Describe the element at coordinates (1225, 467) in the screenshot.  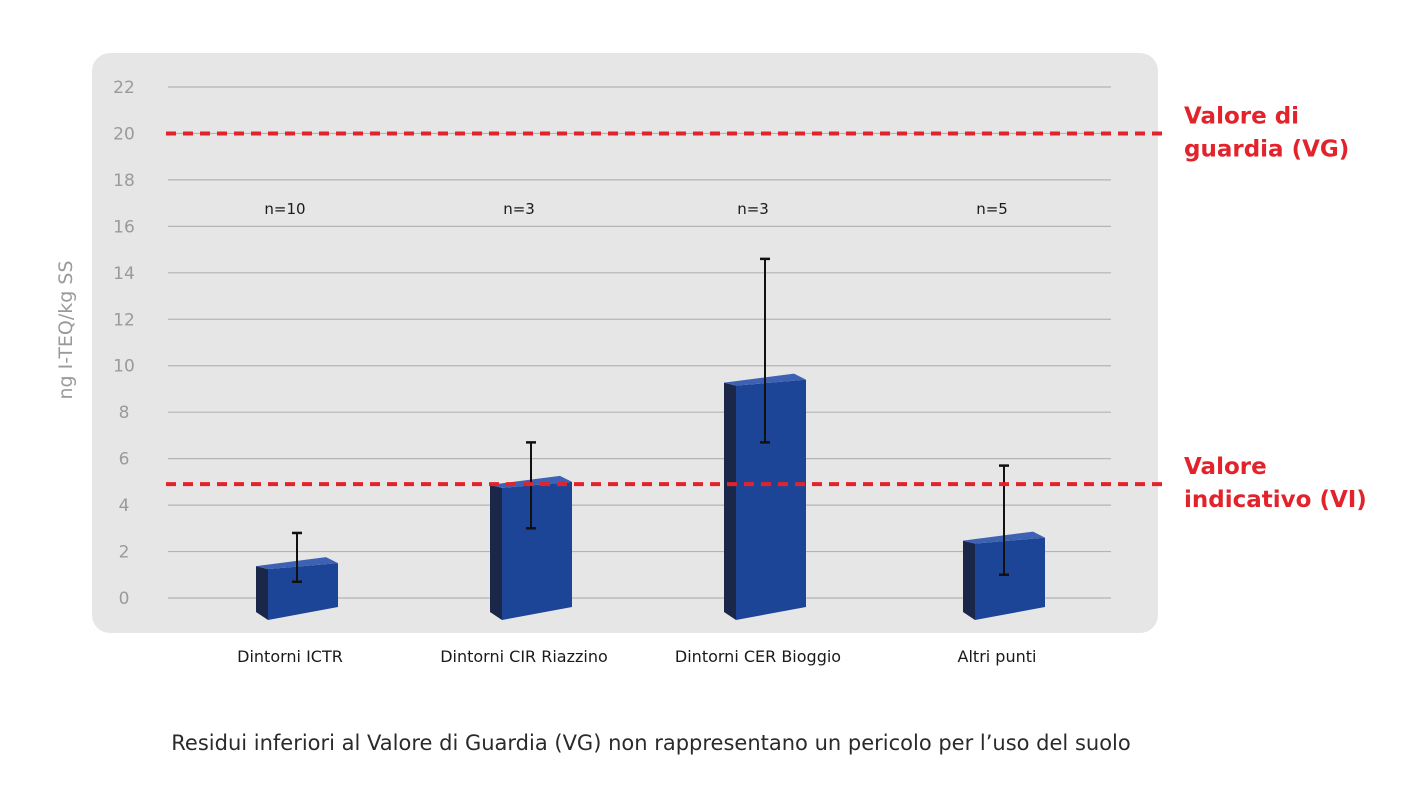
I see `reference-line-label: Valore` at that location.